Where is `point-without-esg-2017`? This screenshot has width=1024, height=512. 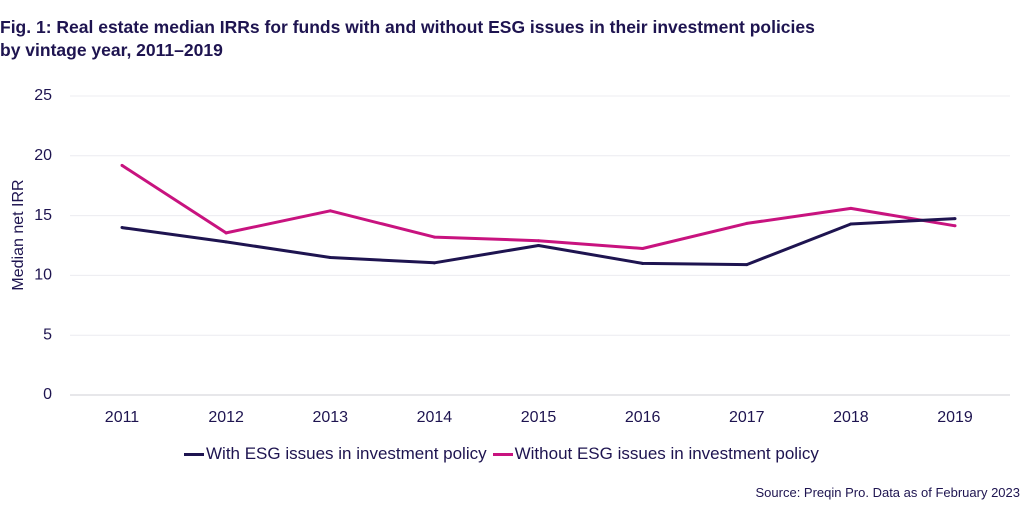
point-without-esg-2017 is located at coordinates (747, 223).